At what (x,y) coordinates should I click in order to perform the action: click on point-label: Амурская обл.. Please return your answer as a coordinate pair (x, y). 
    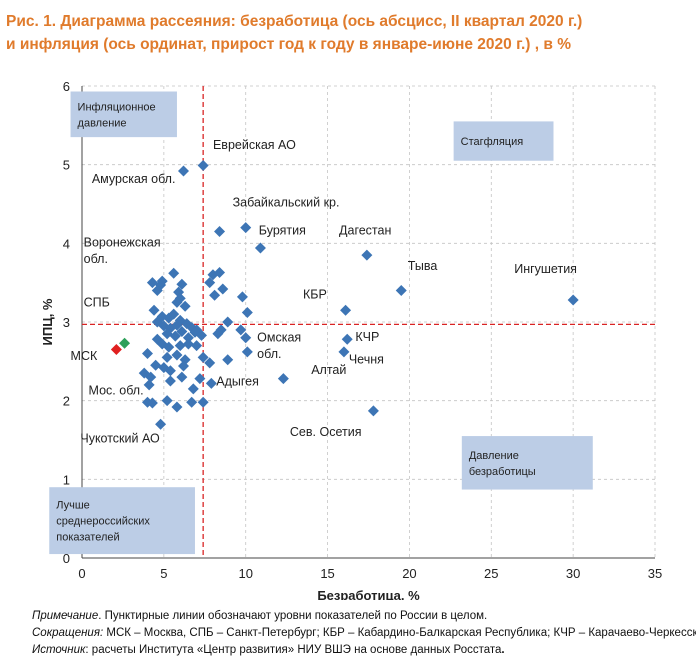
    Looking at the image, I should click on (134, 179).